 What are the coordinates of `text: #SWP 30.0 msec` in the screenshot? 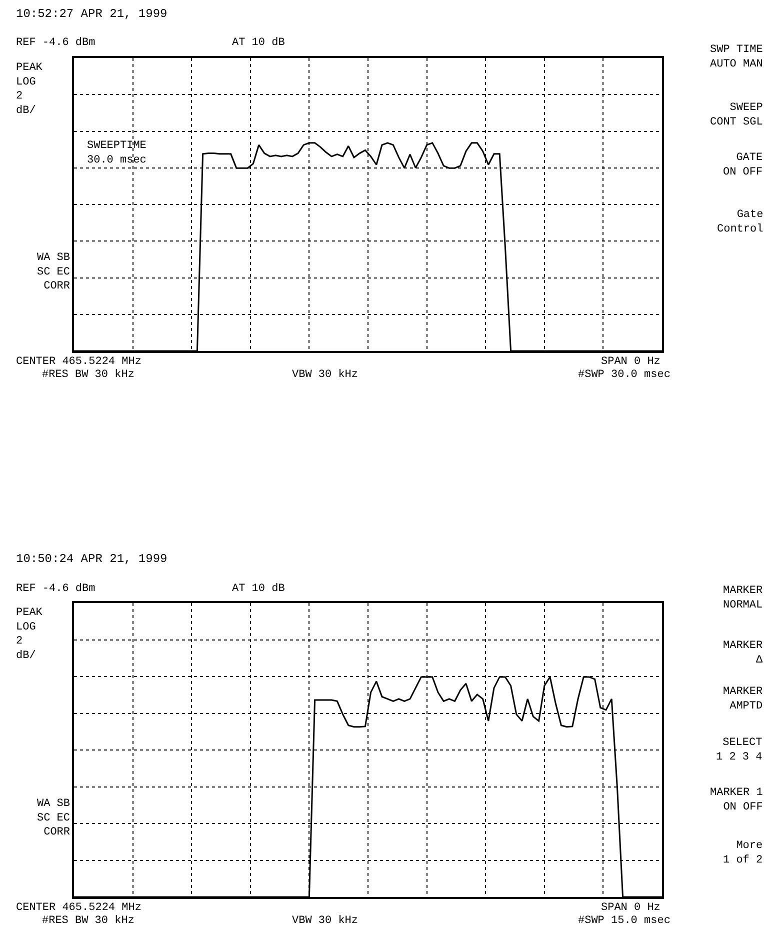 It's located at (624, 375).